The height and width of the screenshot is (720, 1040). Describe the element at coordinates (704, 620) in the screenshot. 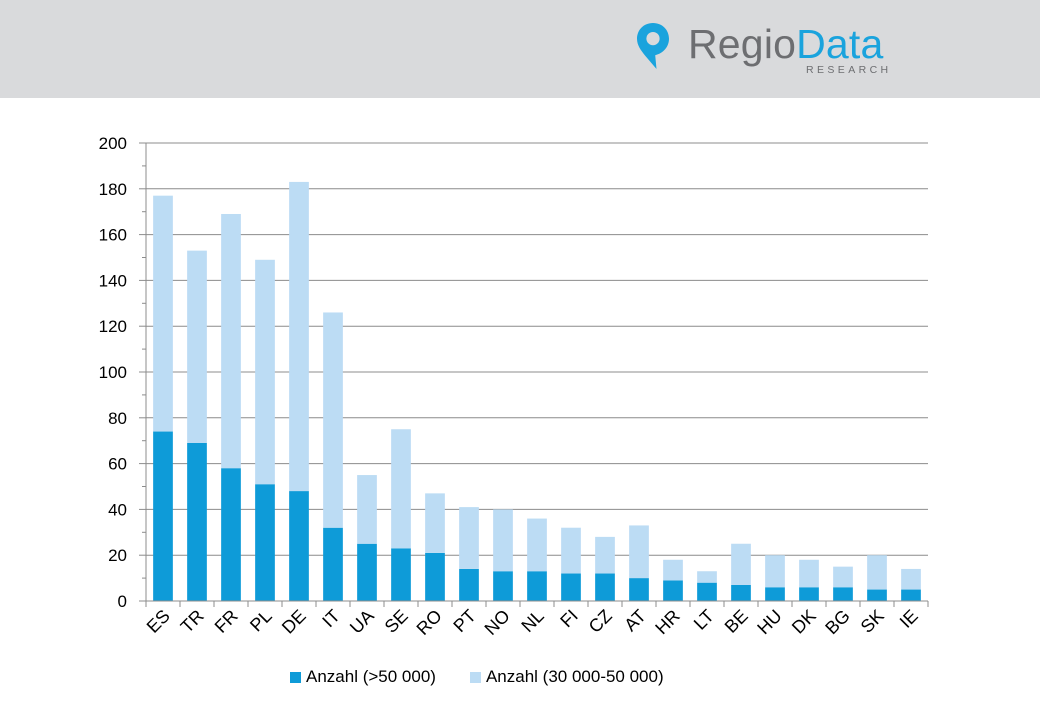

I see `x-tick-label-LT: LT` at that location.